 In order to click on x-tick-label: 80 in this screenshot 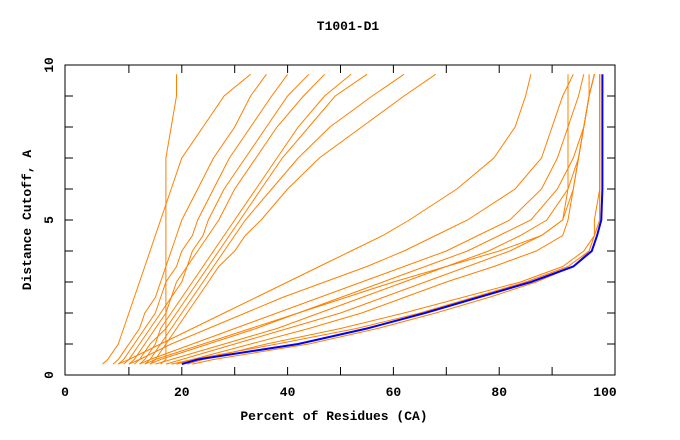, I will do `click(499, 392)`.